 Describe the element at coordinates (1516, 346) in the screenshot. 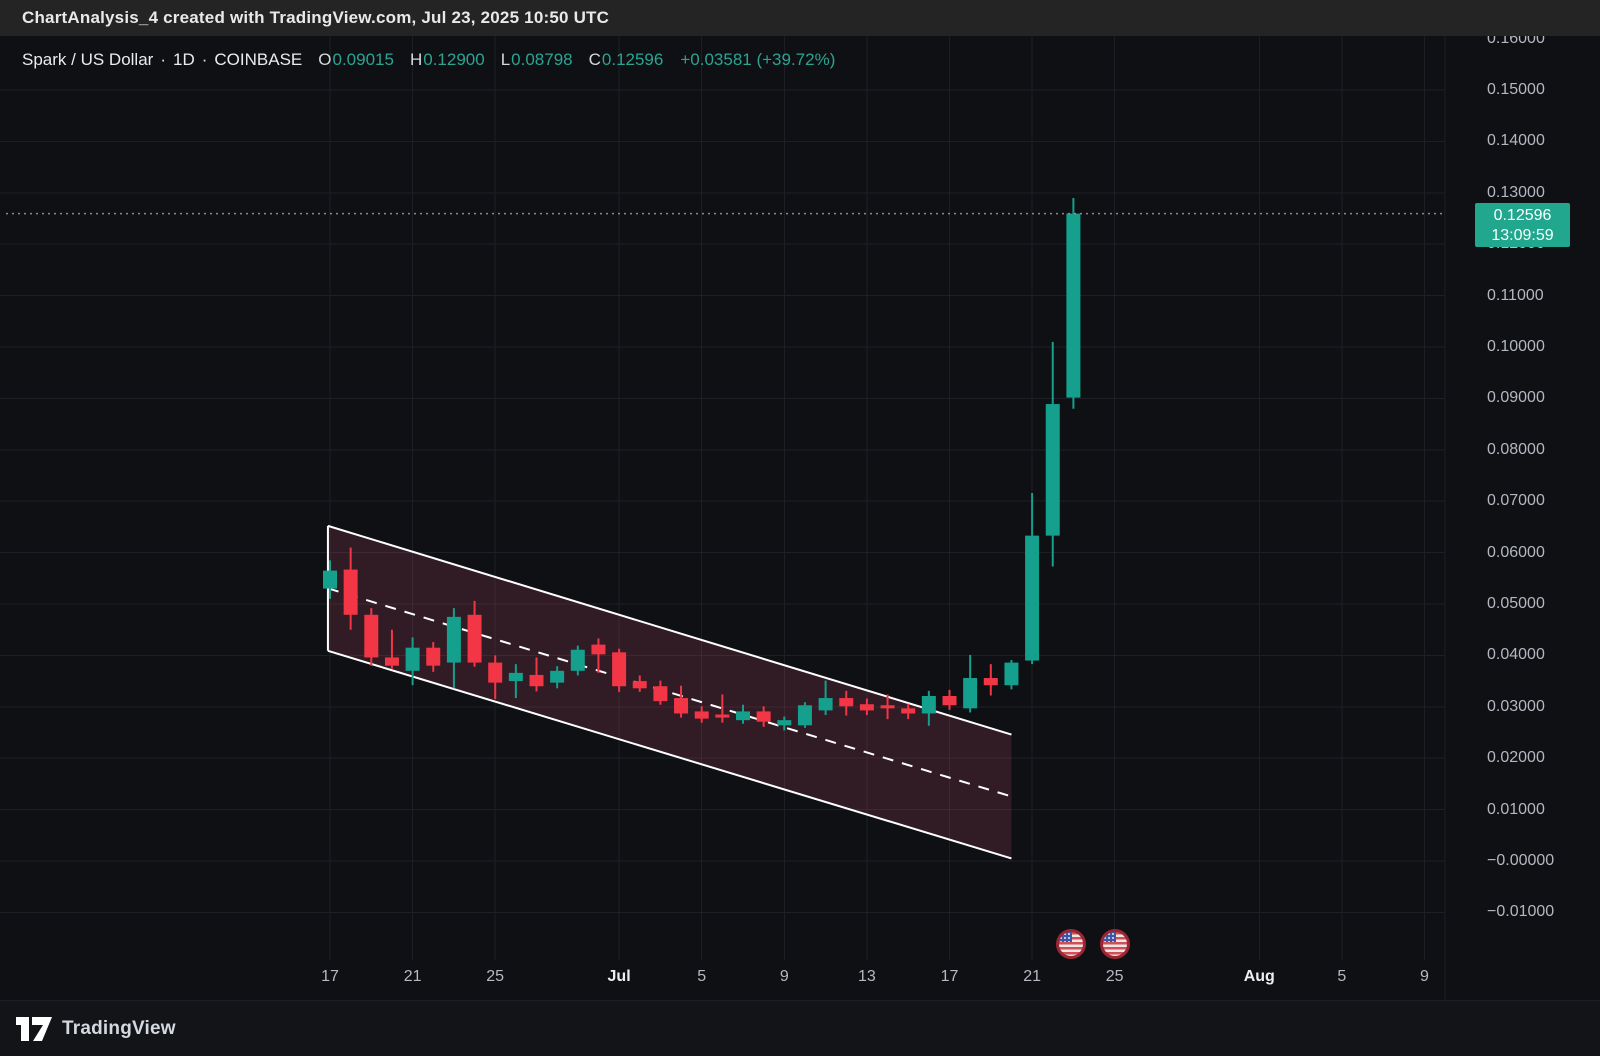

I see `price-axis-label: 0.10000` at that location.